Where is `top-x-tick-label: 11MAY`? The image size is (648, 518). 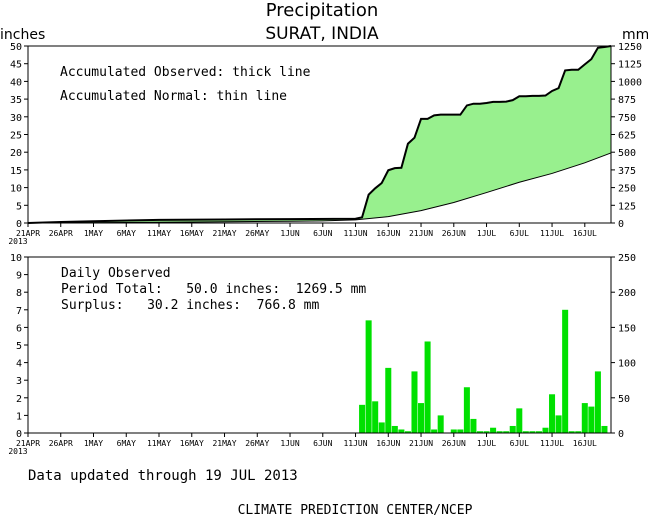
top-x-tick-label: 11MAY is located at coordinates (159, 233).